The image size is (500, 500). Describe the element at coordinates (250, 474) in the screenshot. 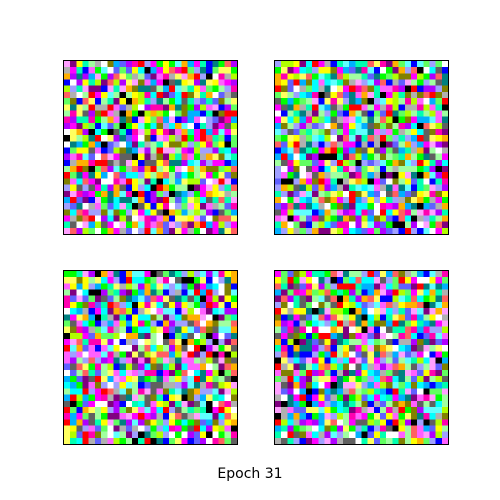

I see `epoch-caption: Epoch 31` at that location.